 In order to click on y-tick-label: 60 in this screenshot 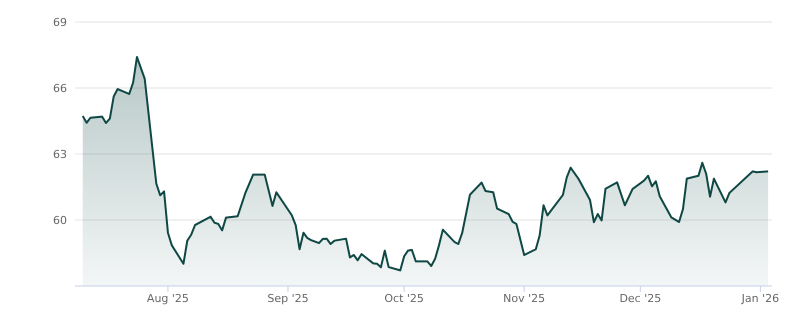, I will do `click(60, 220)`.